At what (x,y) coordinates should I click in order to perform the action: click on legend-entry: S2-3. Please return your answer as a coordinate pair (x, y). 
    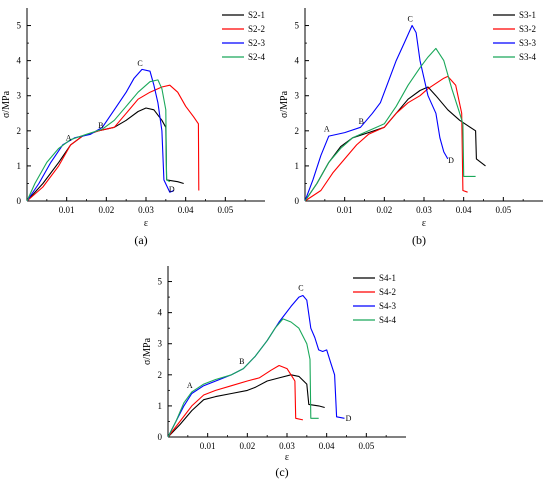
    Looking at the image, I should click on (257, 43).